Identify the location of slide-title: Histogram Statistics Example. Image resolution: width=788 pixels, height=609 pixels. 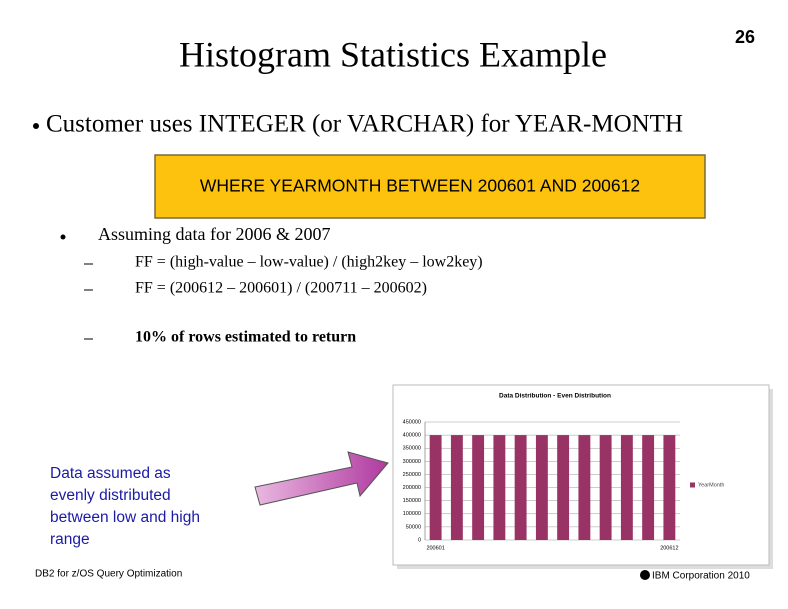
(393, 54).